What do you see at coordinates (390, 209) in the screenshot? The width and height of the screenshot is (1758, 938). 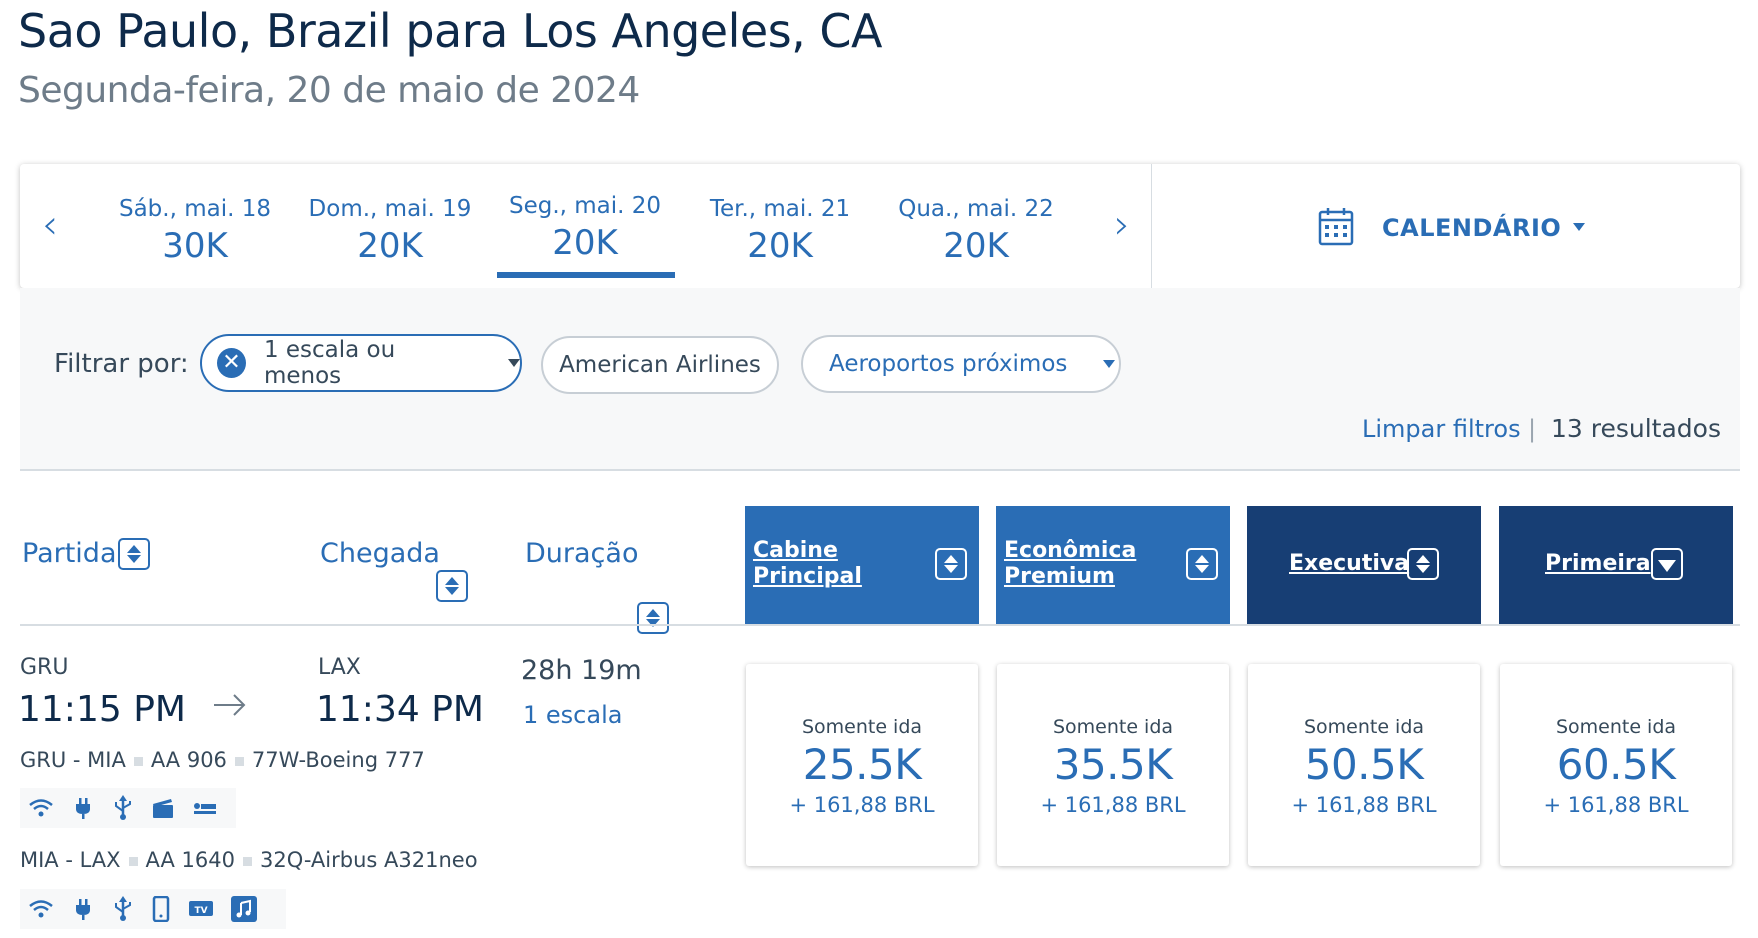 I see `date-label: Dom., mai. 19` at bounding box center [390, 209].